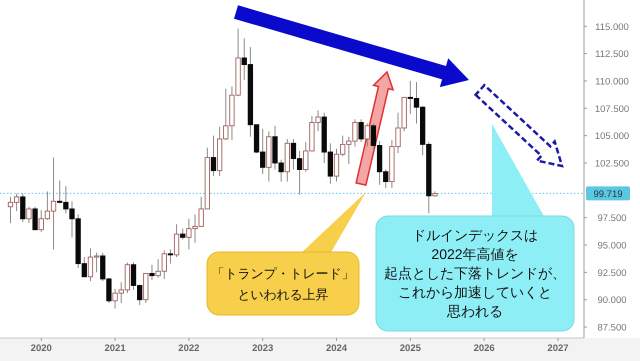 The image size is (640, 361). Describe the element at coordinates (612, 300) in the screenshot. I see `y-tick-label: 90.000` at that location.